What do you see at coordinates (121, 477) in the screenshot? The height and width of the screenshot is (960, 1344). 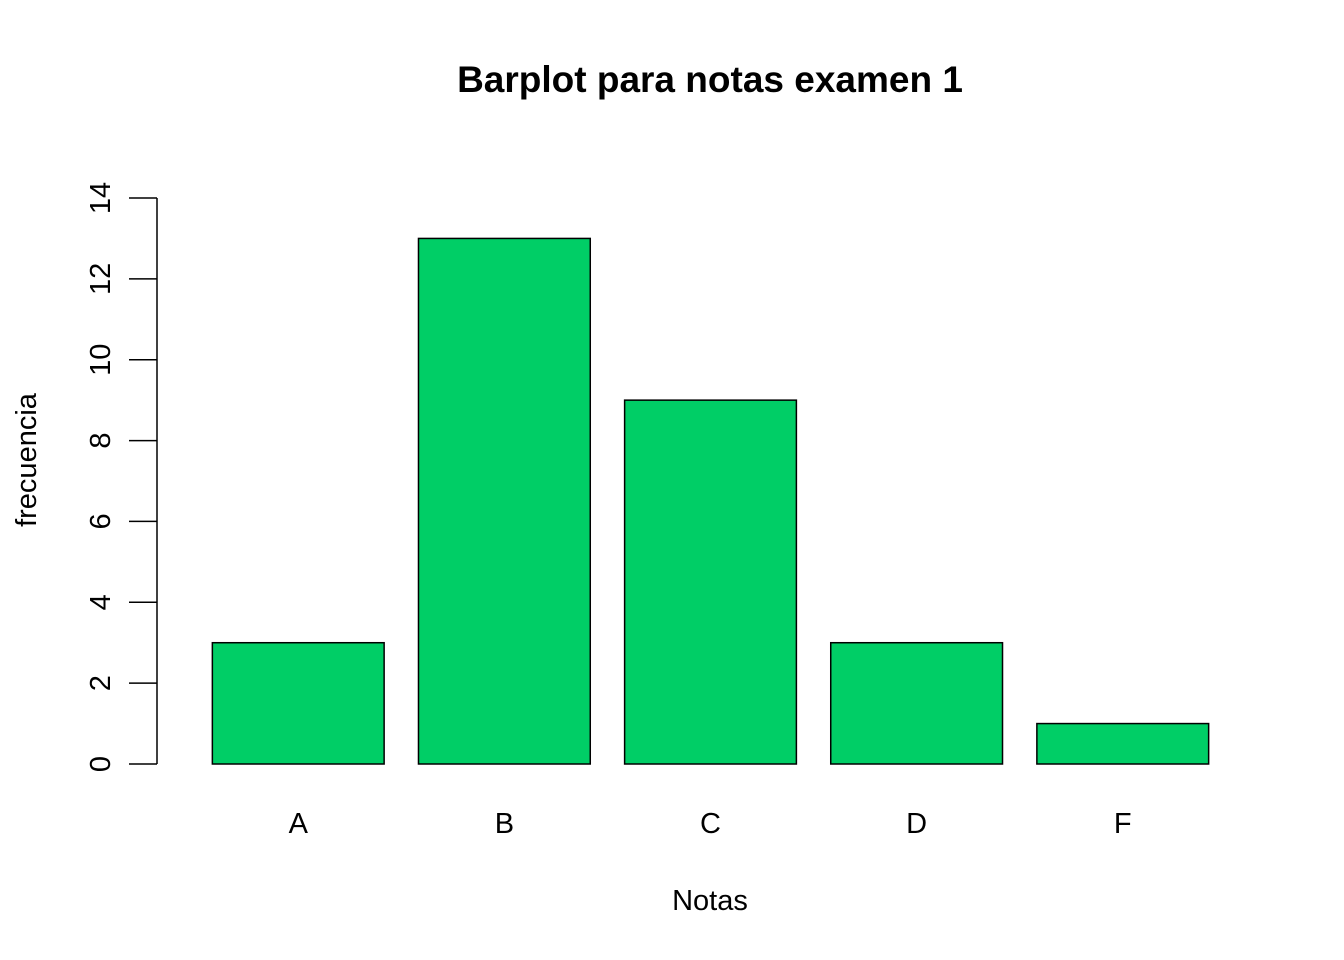 I see `y-axis: 0 2 4 6 8 10 12 14` at bounding box center [121, 477].